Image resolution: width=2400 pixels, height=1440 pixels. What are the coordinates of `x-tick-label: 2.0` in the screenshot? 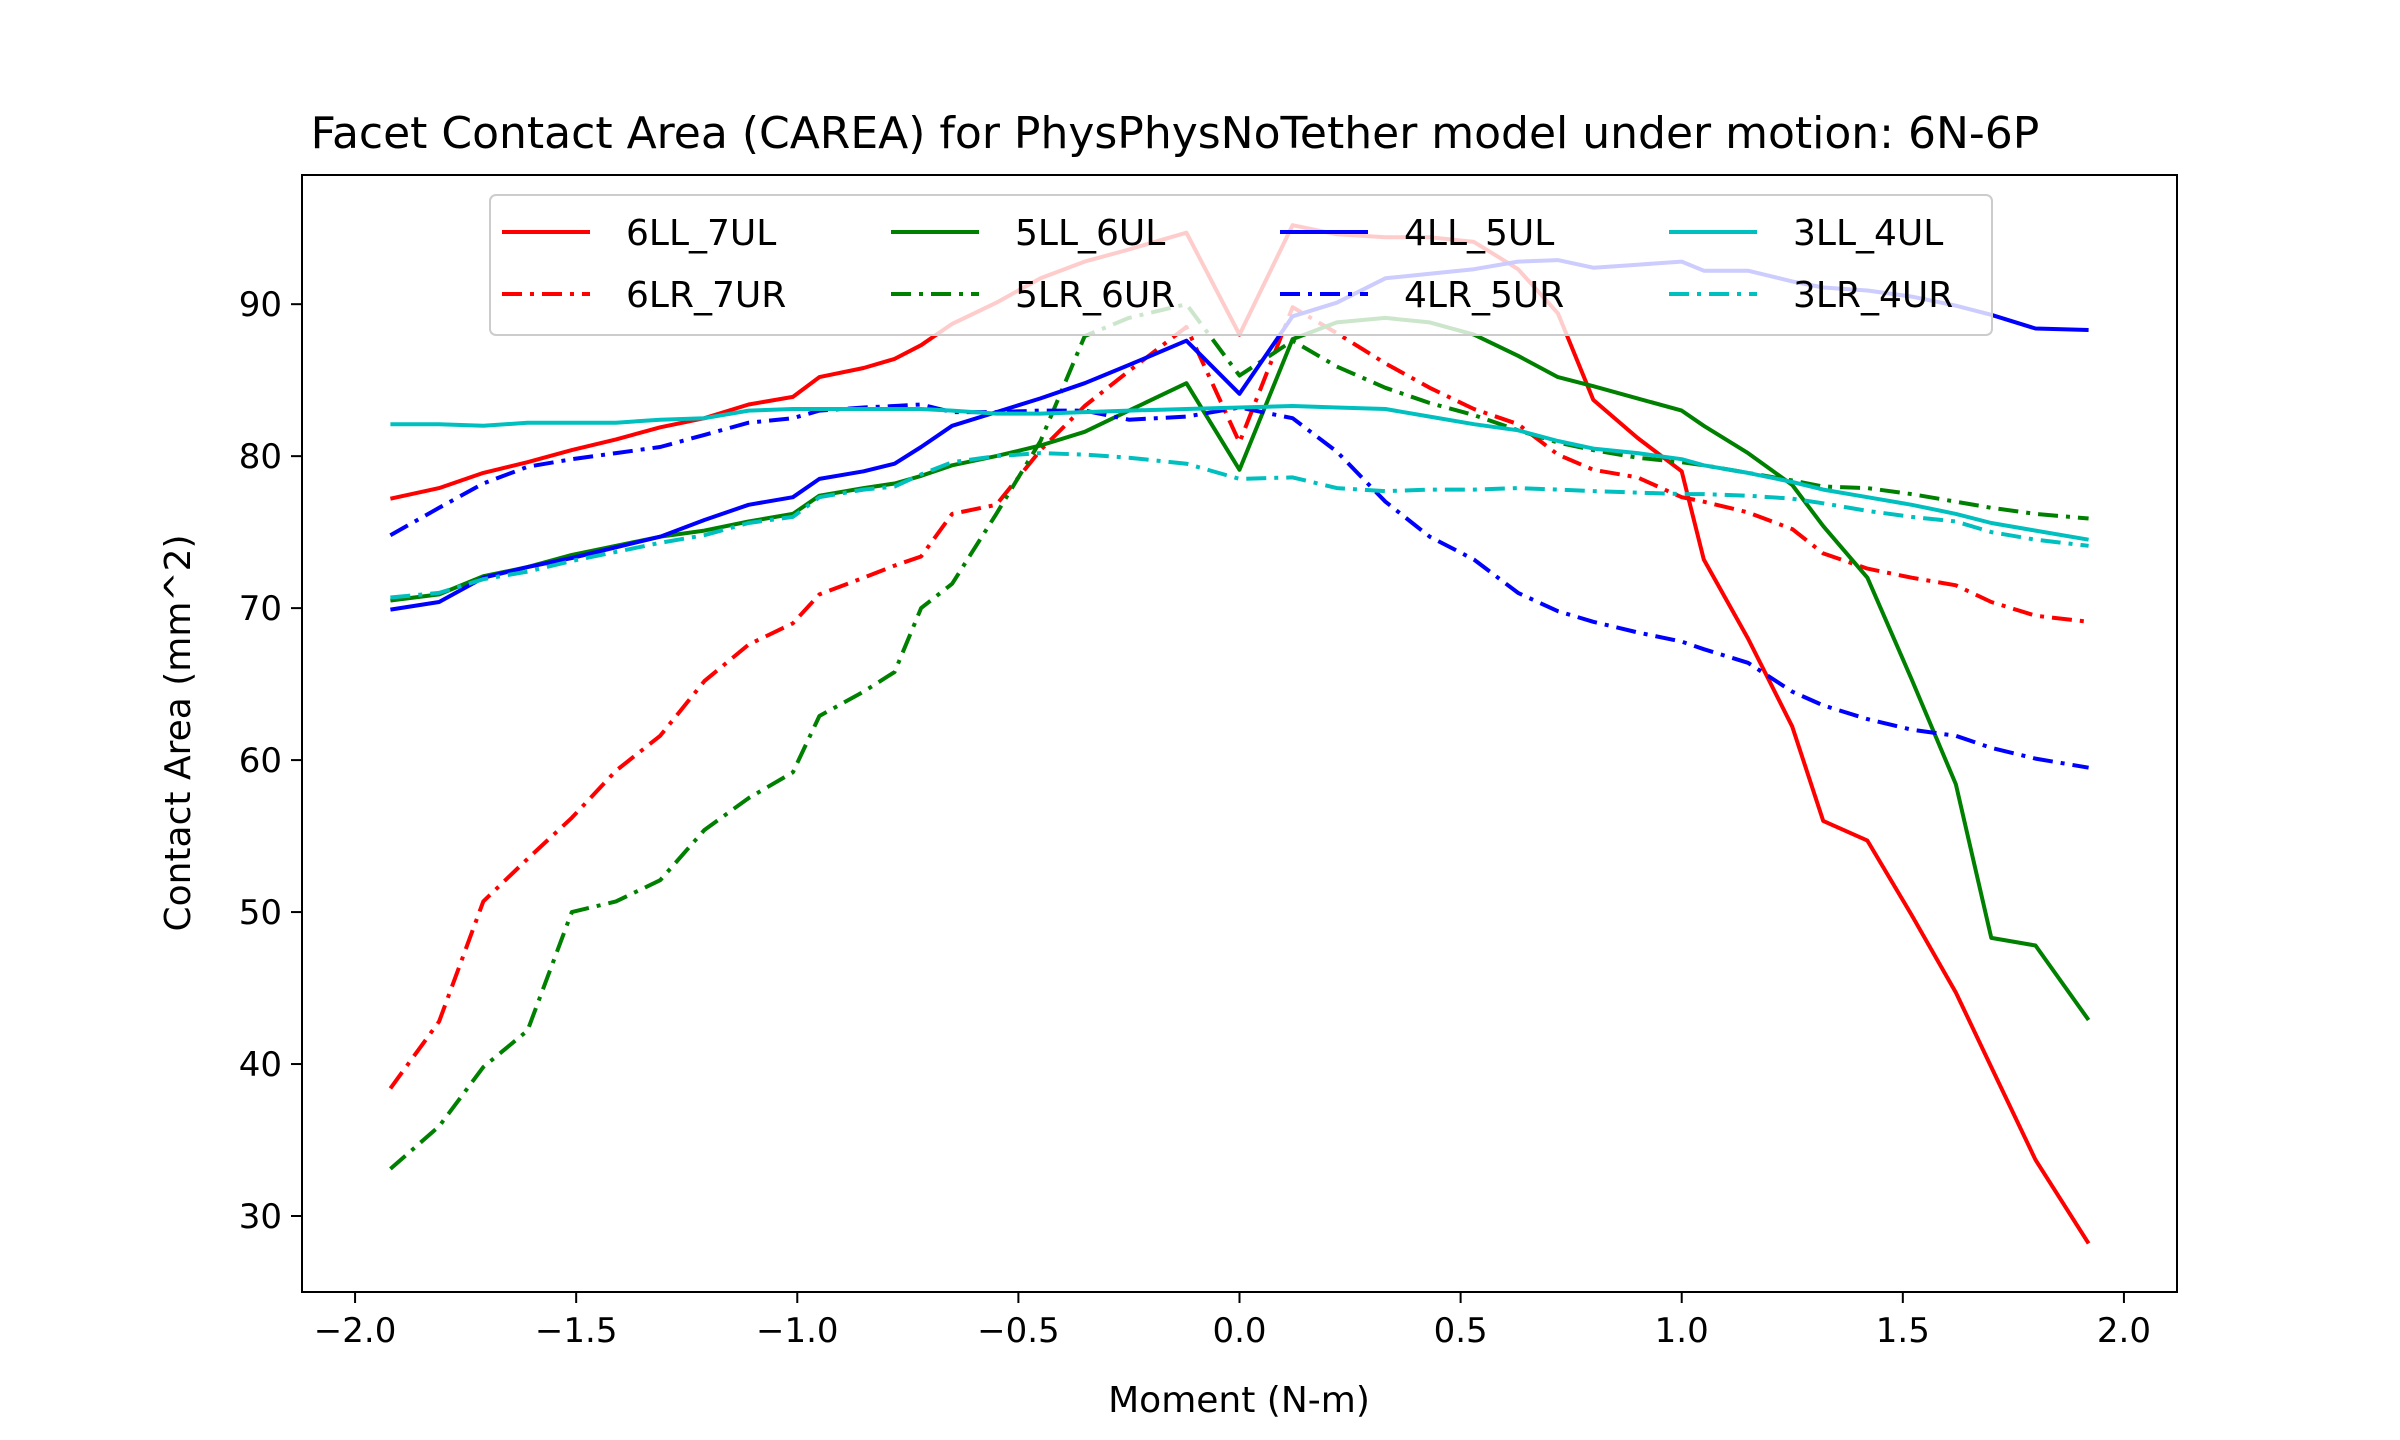 It's located at (2124, 1331).